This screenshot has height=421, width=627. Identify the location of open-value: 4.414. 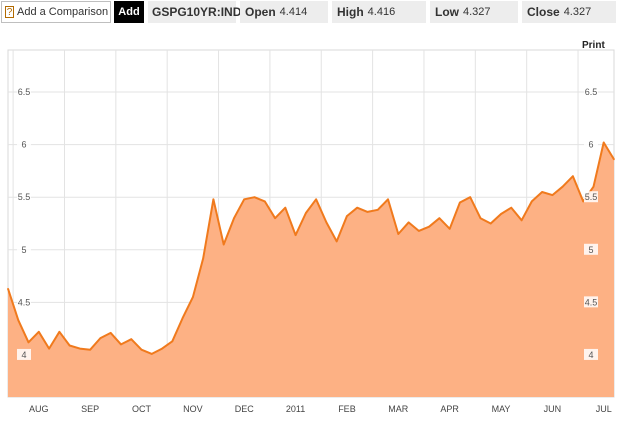
(293, 12).